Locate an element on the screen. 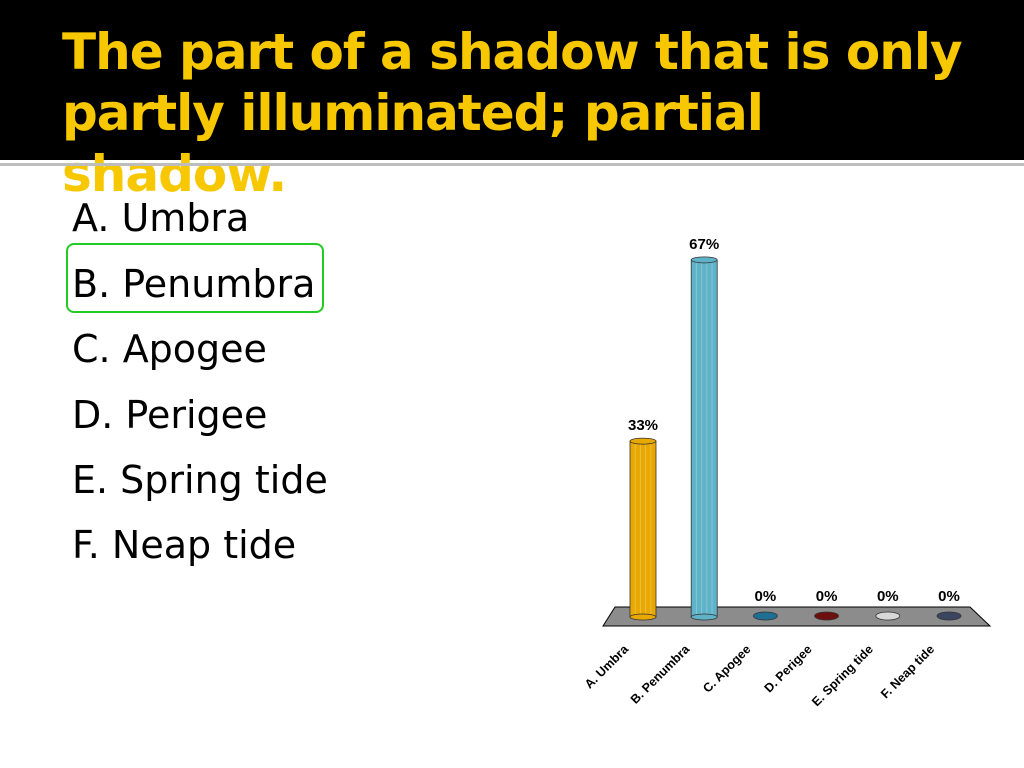  correct-answer-highlight is located at coordinates (195, 278).